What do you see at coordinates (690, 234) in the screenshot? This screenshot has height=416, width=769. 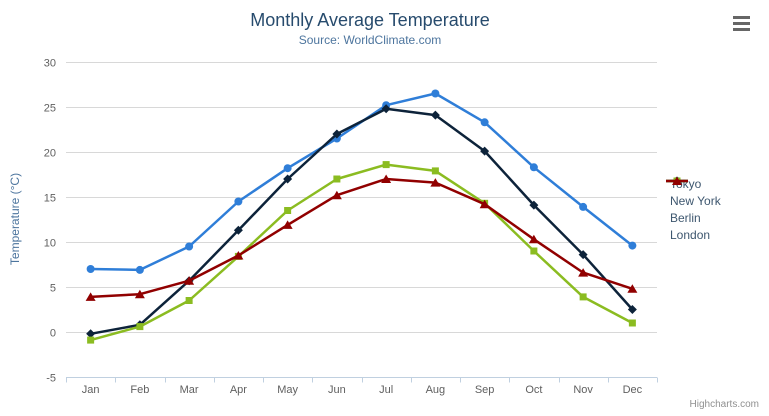 I see `legend-item-label: London` at bounding box center [690, 234].